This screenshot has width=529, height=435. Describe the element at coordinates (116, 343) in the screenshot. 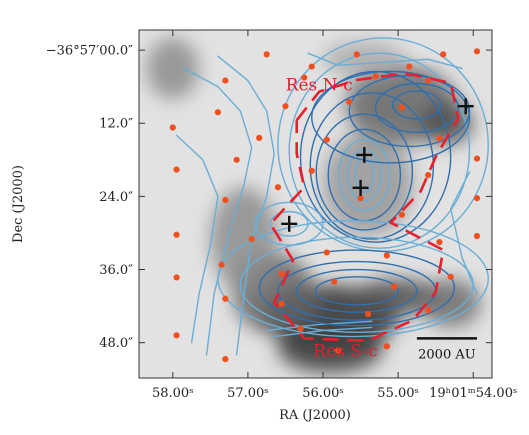

I see `y-tick-label-4: 48.0″` at that location.